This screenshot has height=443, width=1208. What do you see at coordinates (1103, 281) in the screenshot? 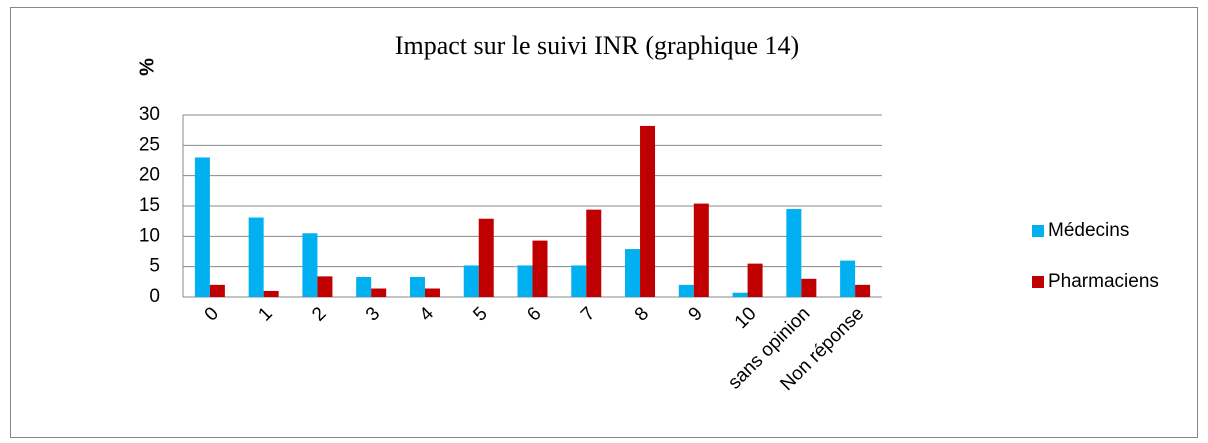
I see `legend-label: Pharmaciens` at bounding box center [1103, 281].